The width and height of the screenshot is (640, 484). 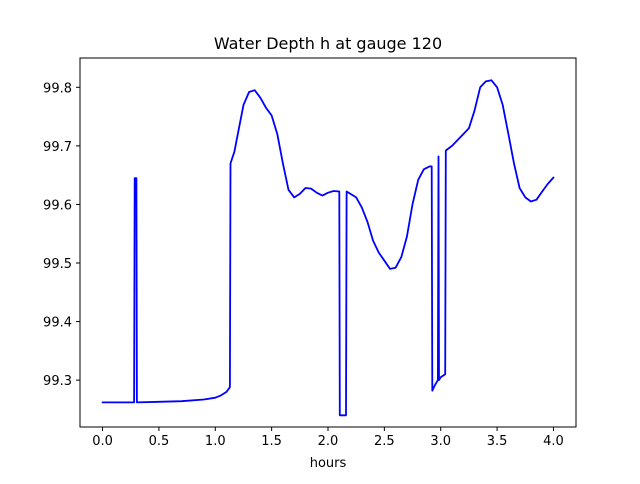 What do you see at coordinates (57, 88) in the screenshot?
I see `y-tick-label: 99.8` at bounding box center [57, 88].